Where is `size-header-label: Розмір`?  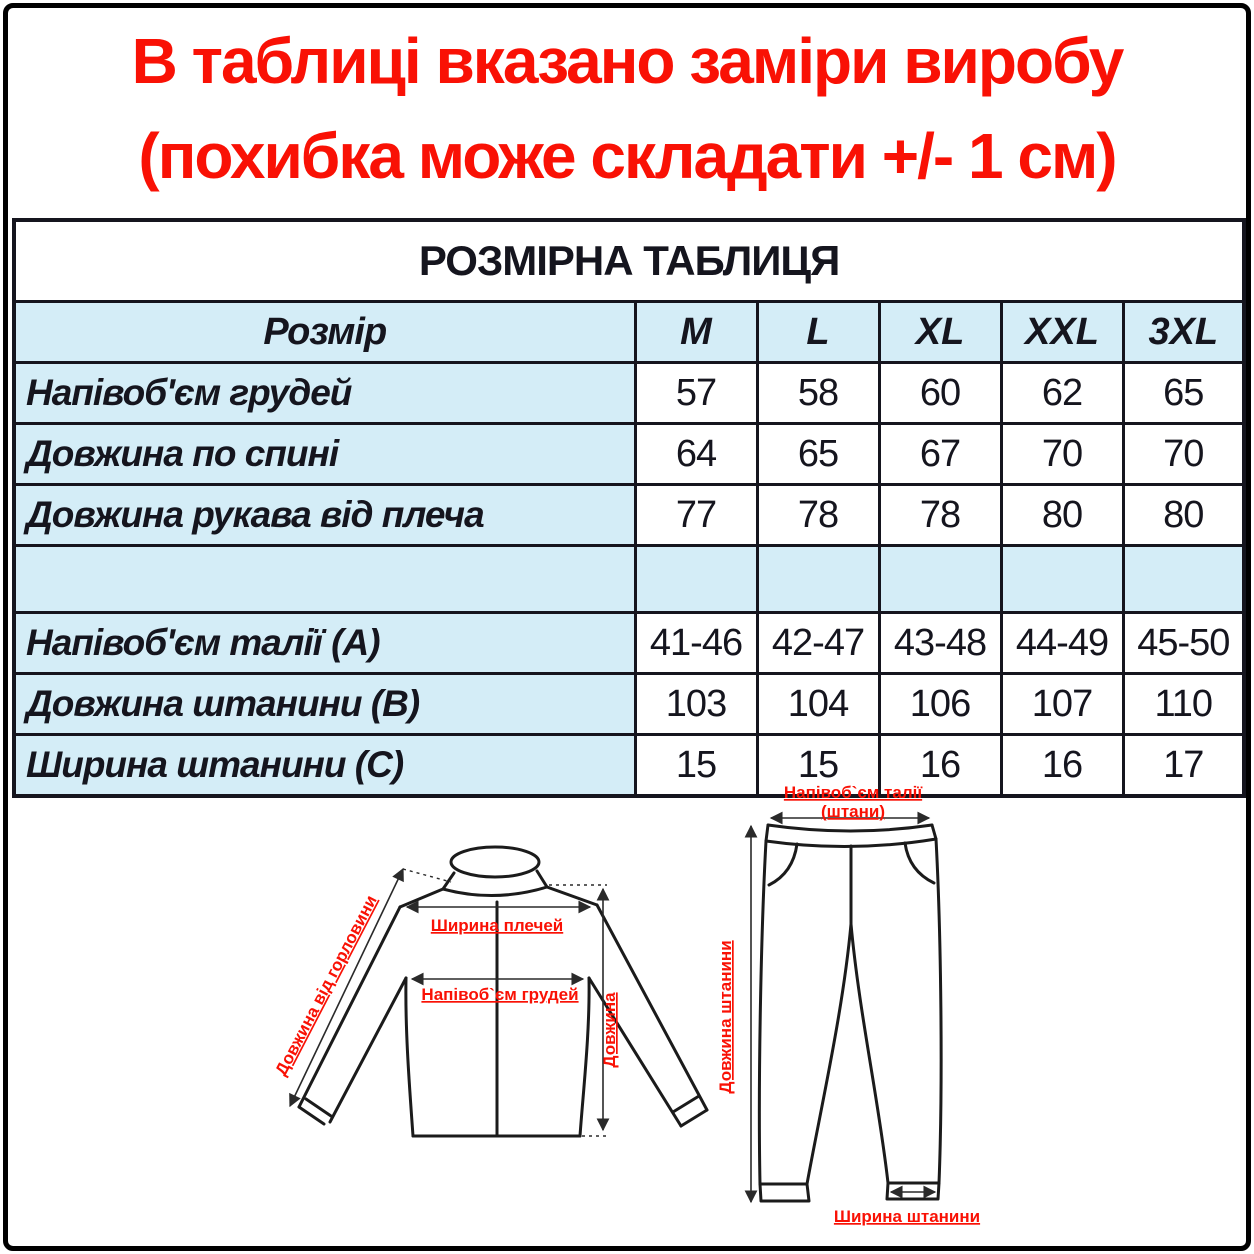 size-header-label: Розмір is located at coordinates (324, 332).